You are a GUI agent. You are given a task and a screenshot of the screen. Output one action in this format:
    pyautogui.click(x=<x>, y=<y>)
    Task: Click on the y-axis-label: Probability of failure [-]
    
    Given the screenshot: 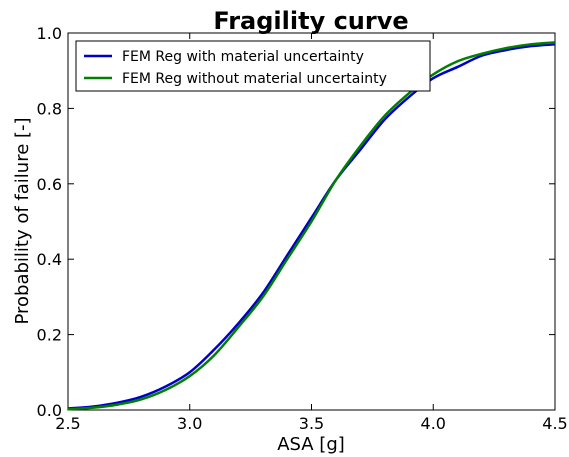 What is the action you would take?
    pyautogui.click(x=22, y=220)
    